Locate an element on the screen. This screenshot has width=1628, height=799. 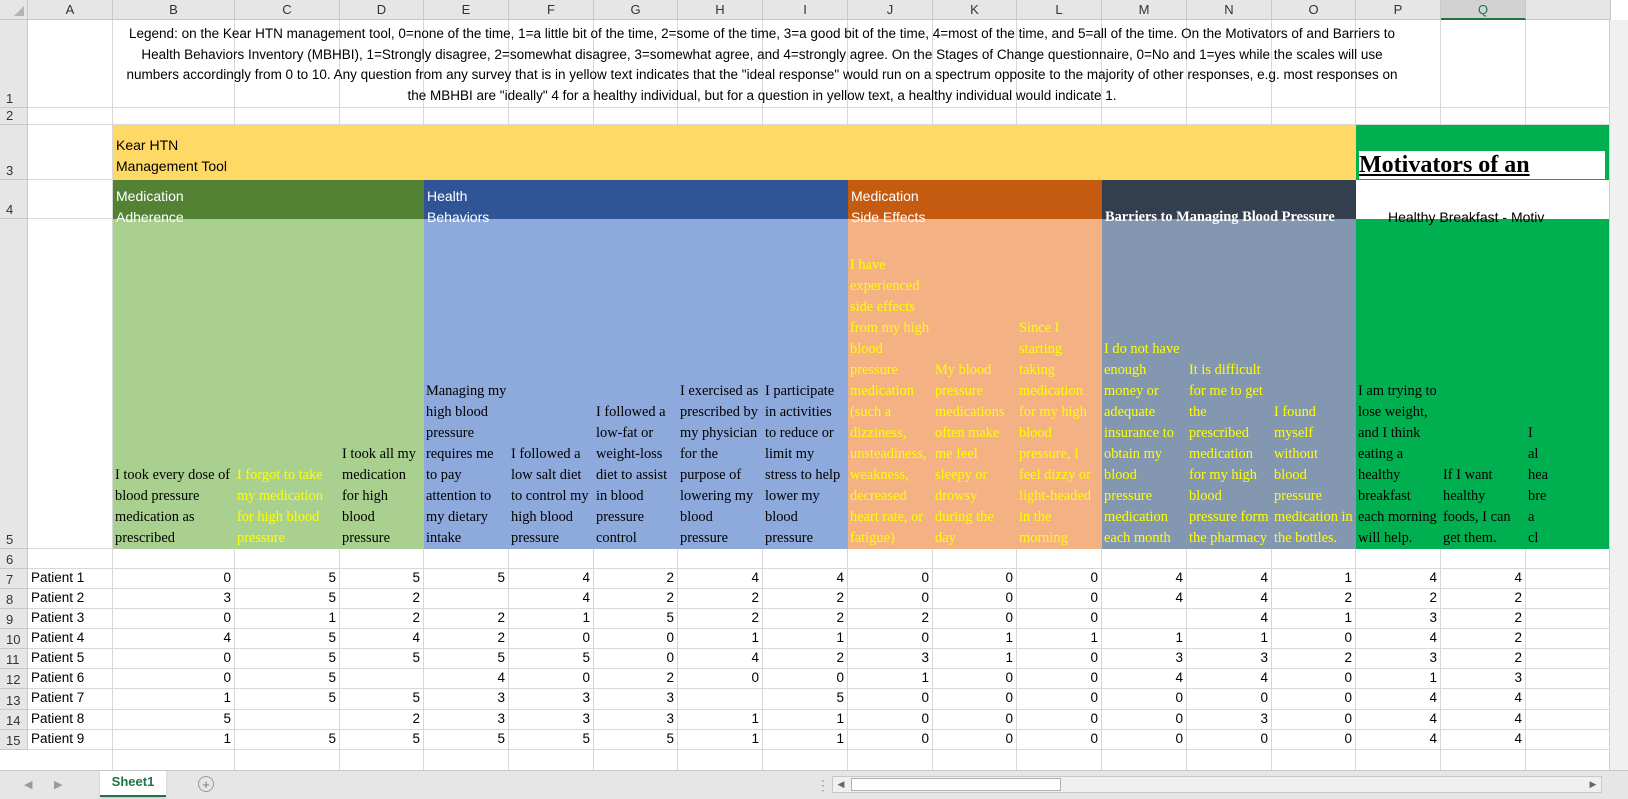
column-header-d: D is located at coordinates (382, 10).